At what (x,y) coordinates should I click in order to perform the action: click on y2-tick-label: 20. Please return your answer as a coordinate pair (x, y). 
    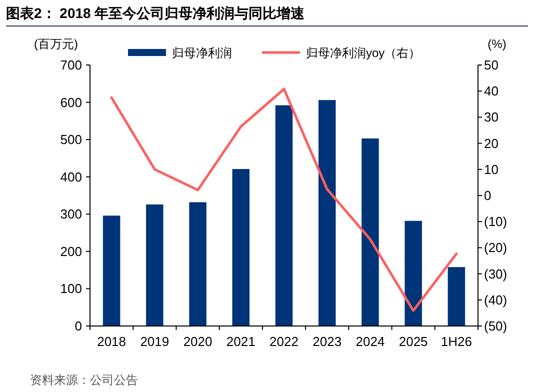
    Looking at the image, I should click on (491, 143).